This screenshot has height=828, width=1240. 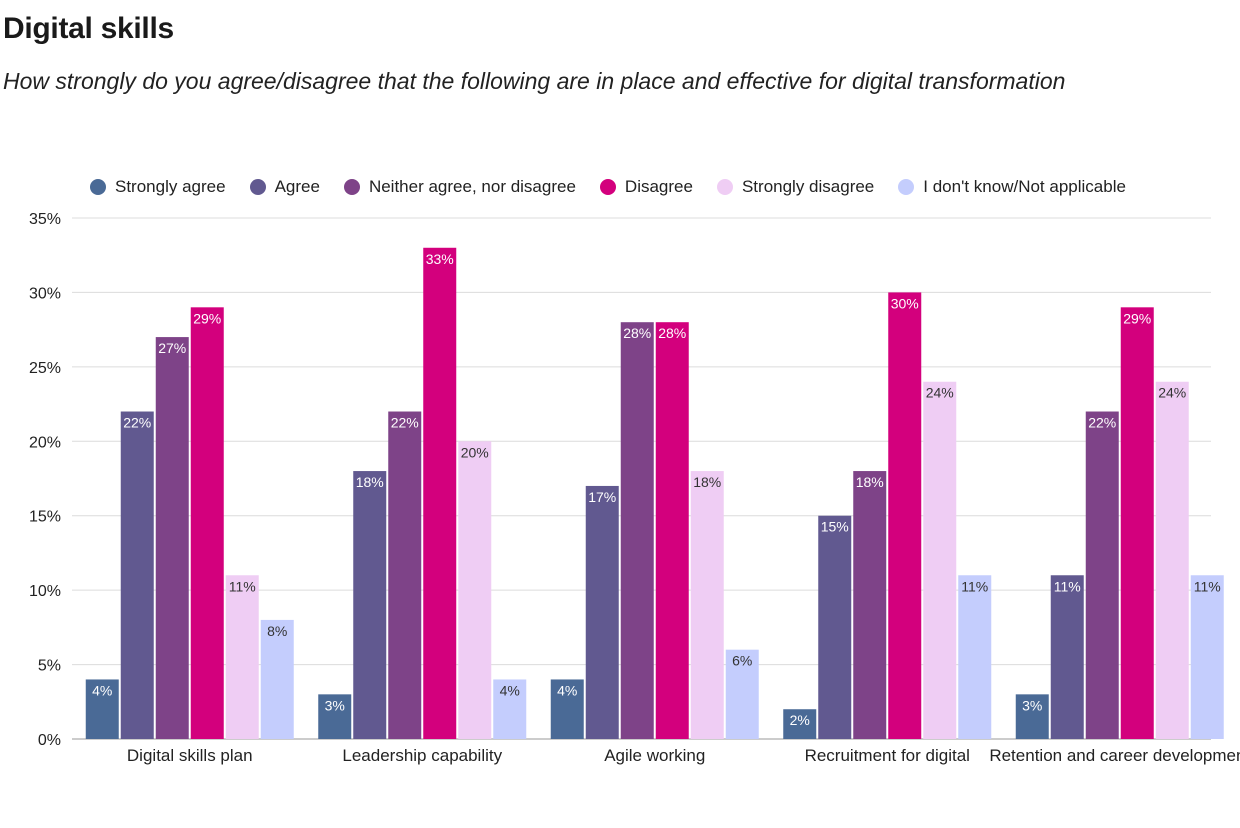 I want to click on data-label: 8%, so click(x=277, y=631).